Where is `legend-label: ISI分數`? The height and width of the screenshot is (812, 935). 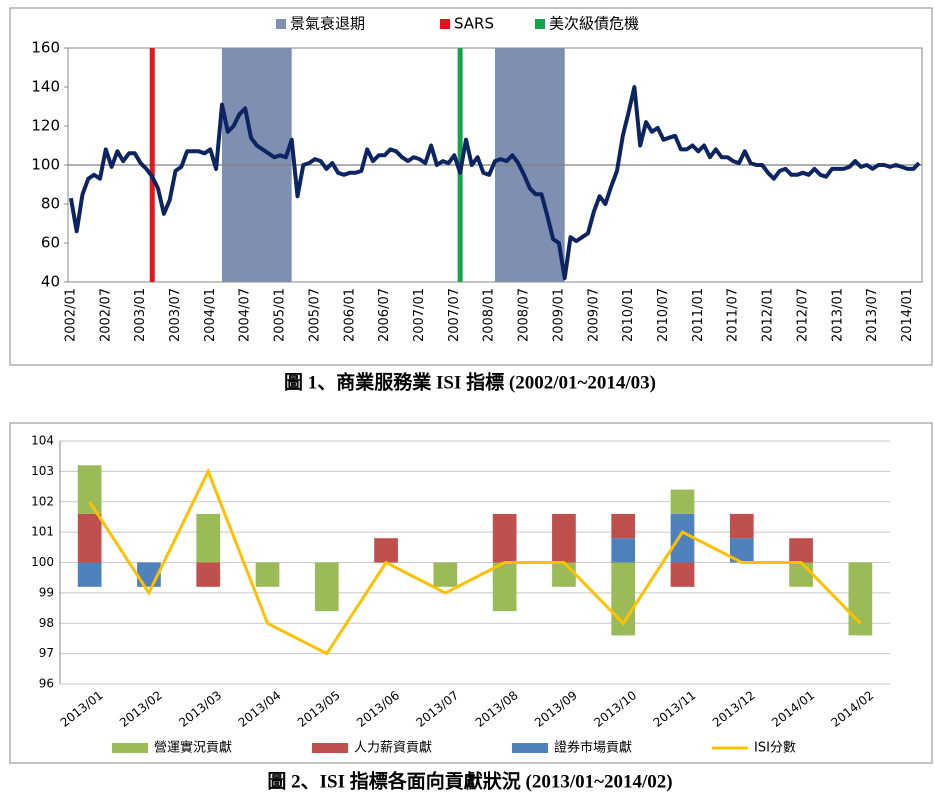 legend-label: ISI分數 is located at coordinates (775, 748).